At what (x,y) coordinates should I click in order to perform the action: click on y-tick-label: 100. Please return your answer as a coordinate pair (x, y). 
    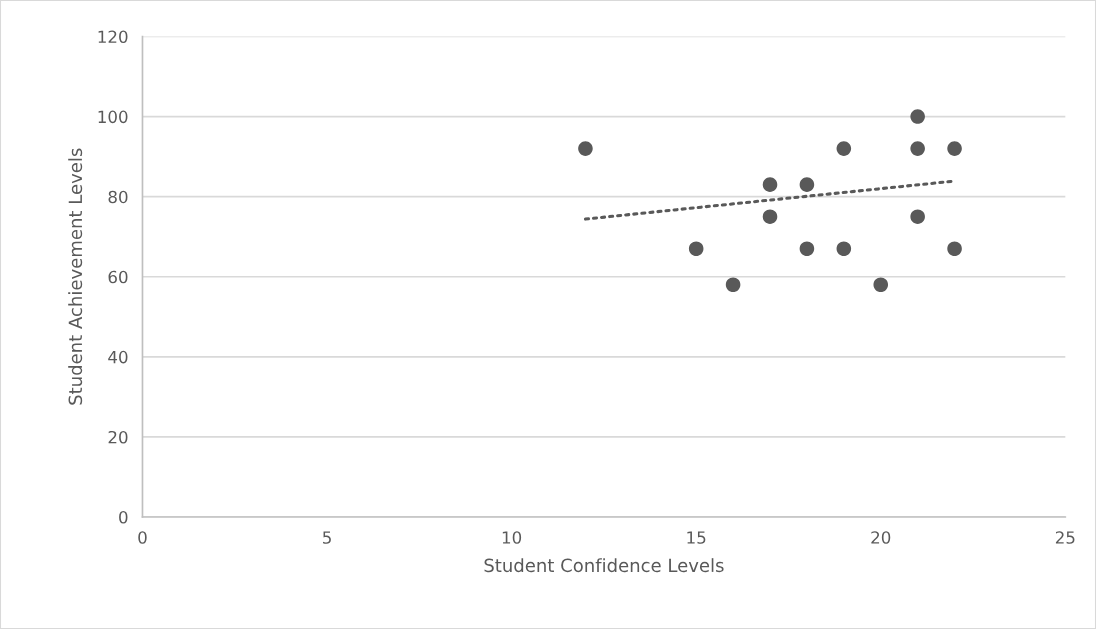
    Looking at the image, I should click on (113, 117).